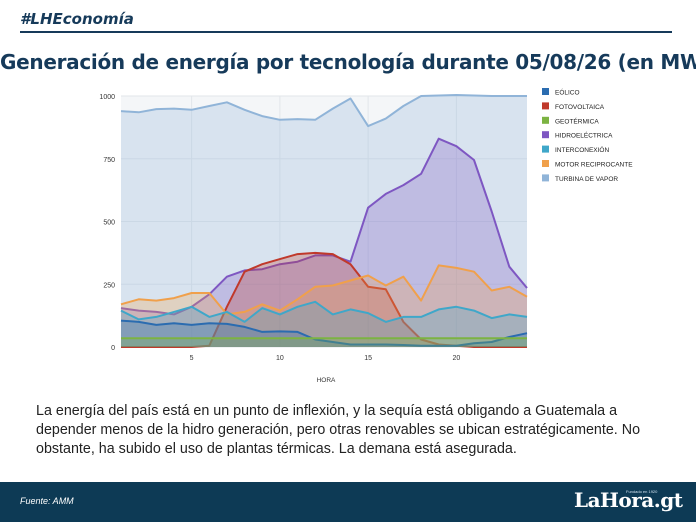 The image size is (696, 522). Describe the element at coordinates (580, 107) in the screenshot. I see `legend-label: FOTOVOLTAICA` at that location.